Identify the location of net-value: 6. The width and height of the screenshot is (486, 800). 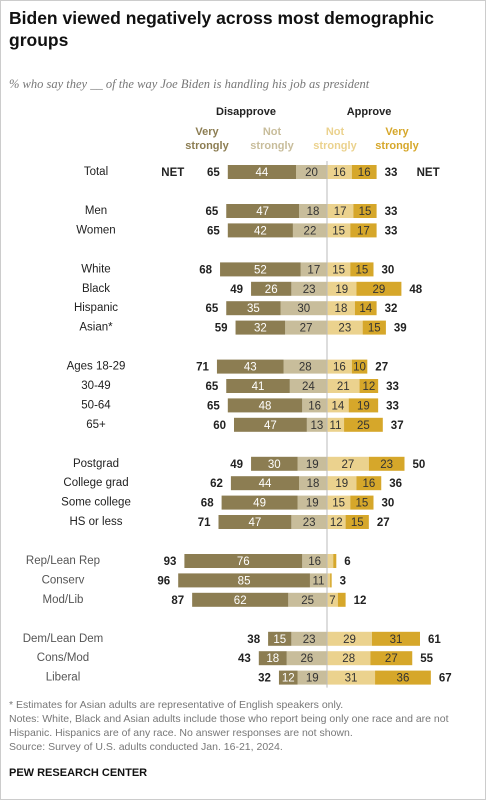
(347, 562).